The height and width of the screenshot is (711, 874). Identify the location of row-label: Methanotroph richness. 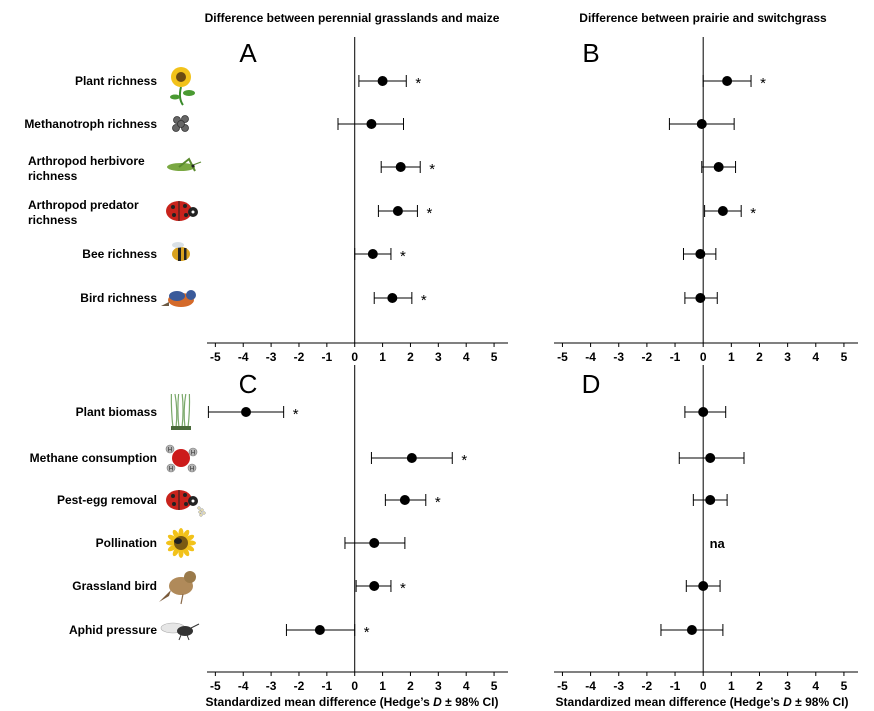
(90, 124).